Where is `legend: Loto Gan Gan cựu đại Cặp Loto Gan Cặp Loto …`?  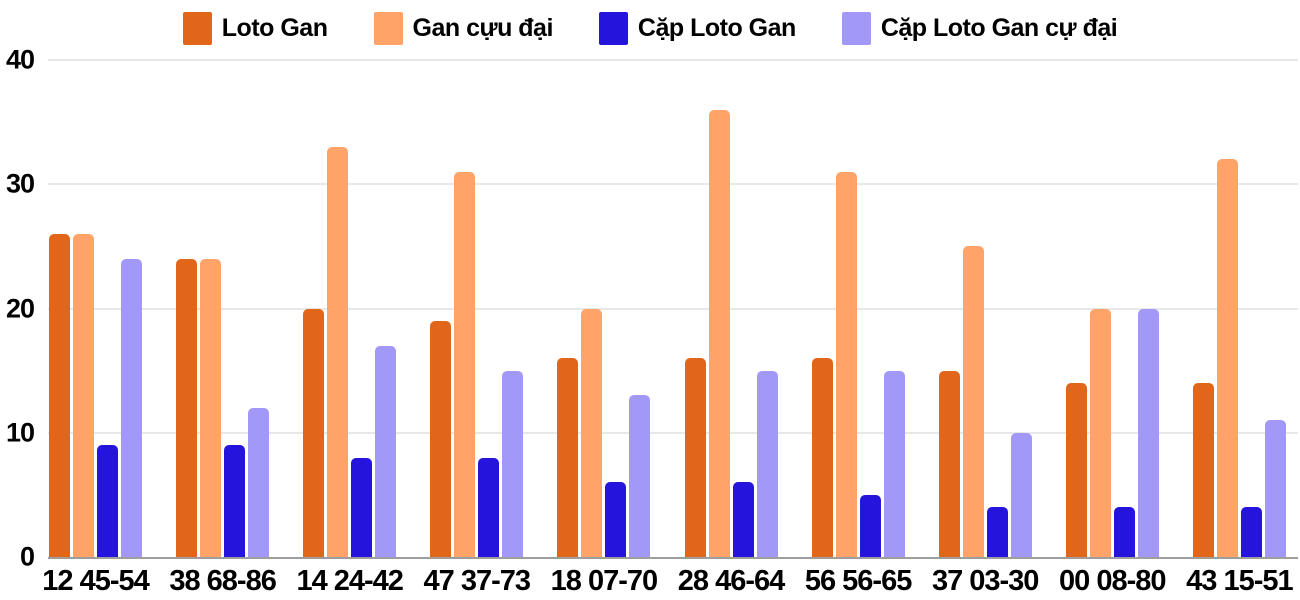
legend: Loto Gan Gan cựu đại Cặp Loto Gan Cặp Loto … is located at coordinates (650, 28).